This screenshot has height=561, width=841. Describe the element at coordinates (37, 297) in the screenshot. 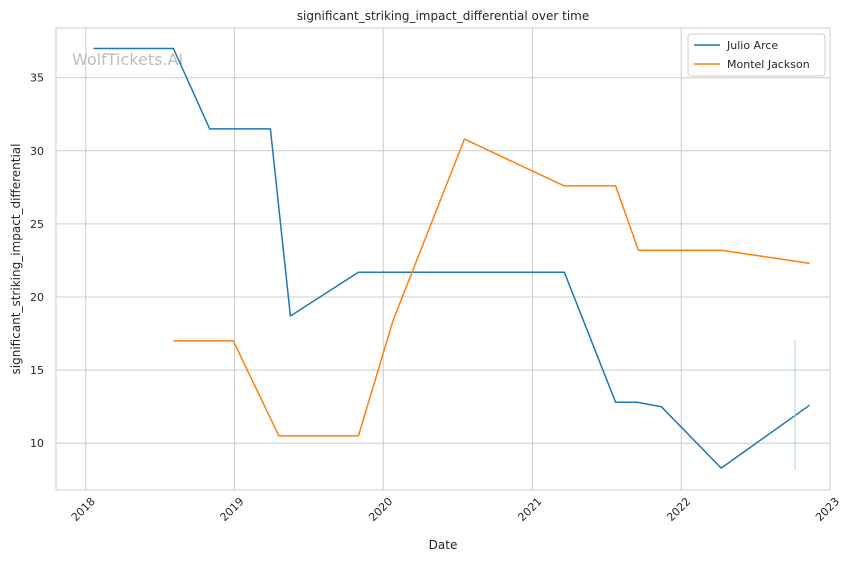

I see `y-tick-label: 20` at that location.